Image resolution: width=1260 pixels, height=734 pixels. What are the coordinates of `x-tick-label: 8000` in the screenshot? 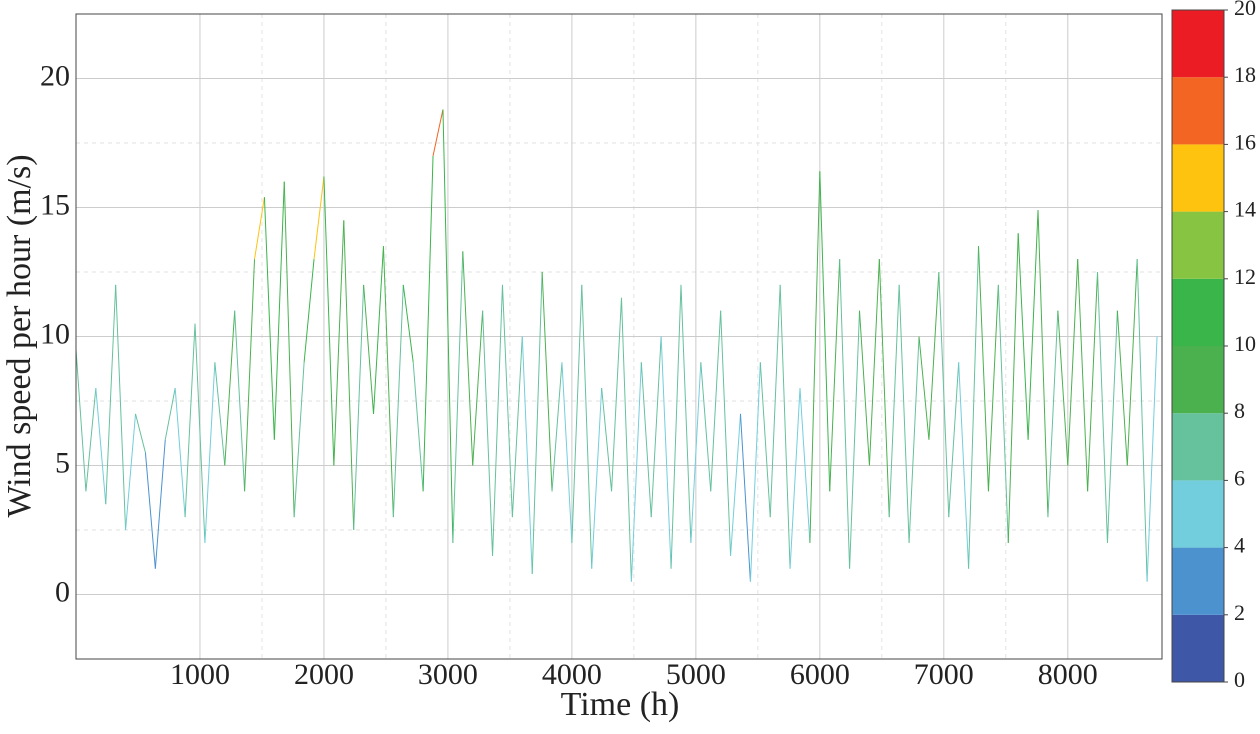 It's located at (1068, 674).